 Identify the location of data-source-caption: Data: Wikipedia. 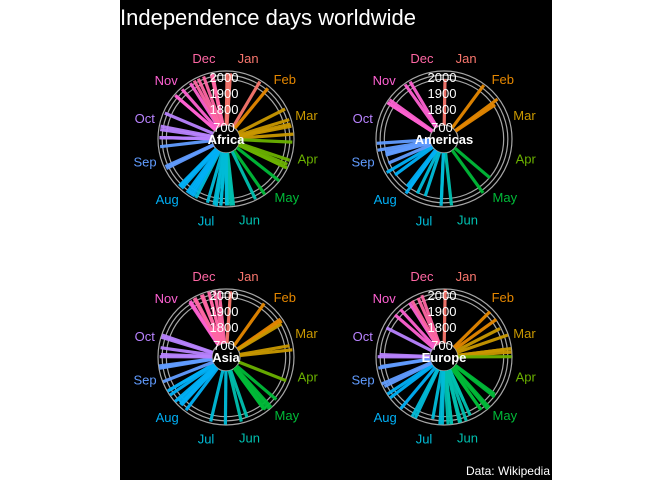
(507, 471).